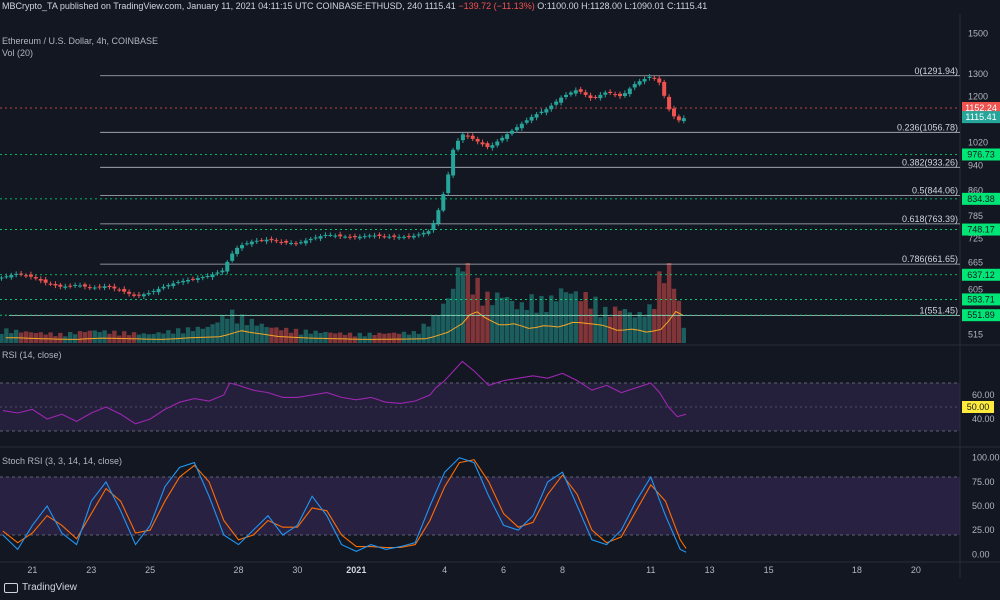 The image size is (1000, 600). What do you see at coordinates (496, 6) in the screenshot?
I see `price-change: −139.72 (−11.13%)` at bounding box center [496, 6].